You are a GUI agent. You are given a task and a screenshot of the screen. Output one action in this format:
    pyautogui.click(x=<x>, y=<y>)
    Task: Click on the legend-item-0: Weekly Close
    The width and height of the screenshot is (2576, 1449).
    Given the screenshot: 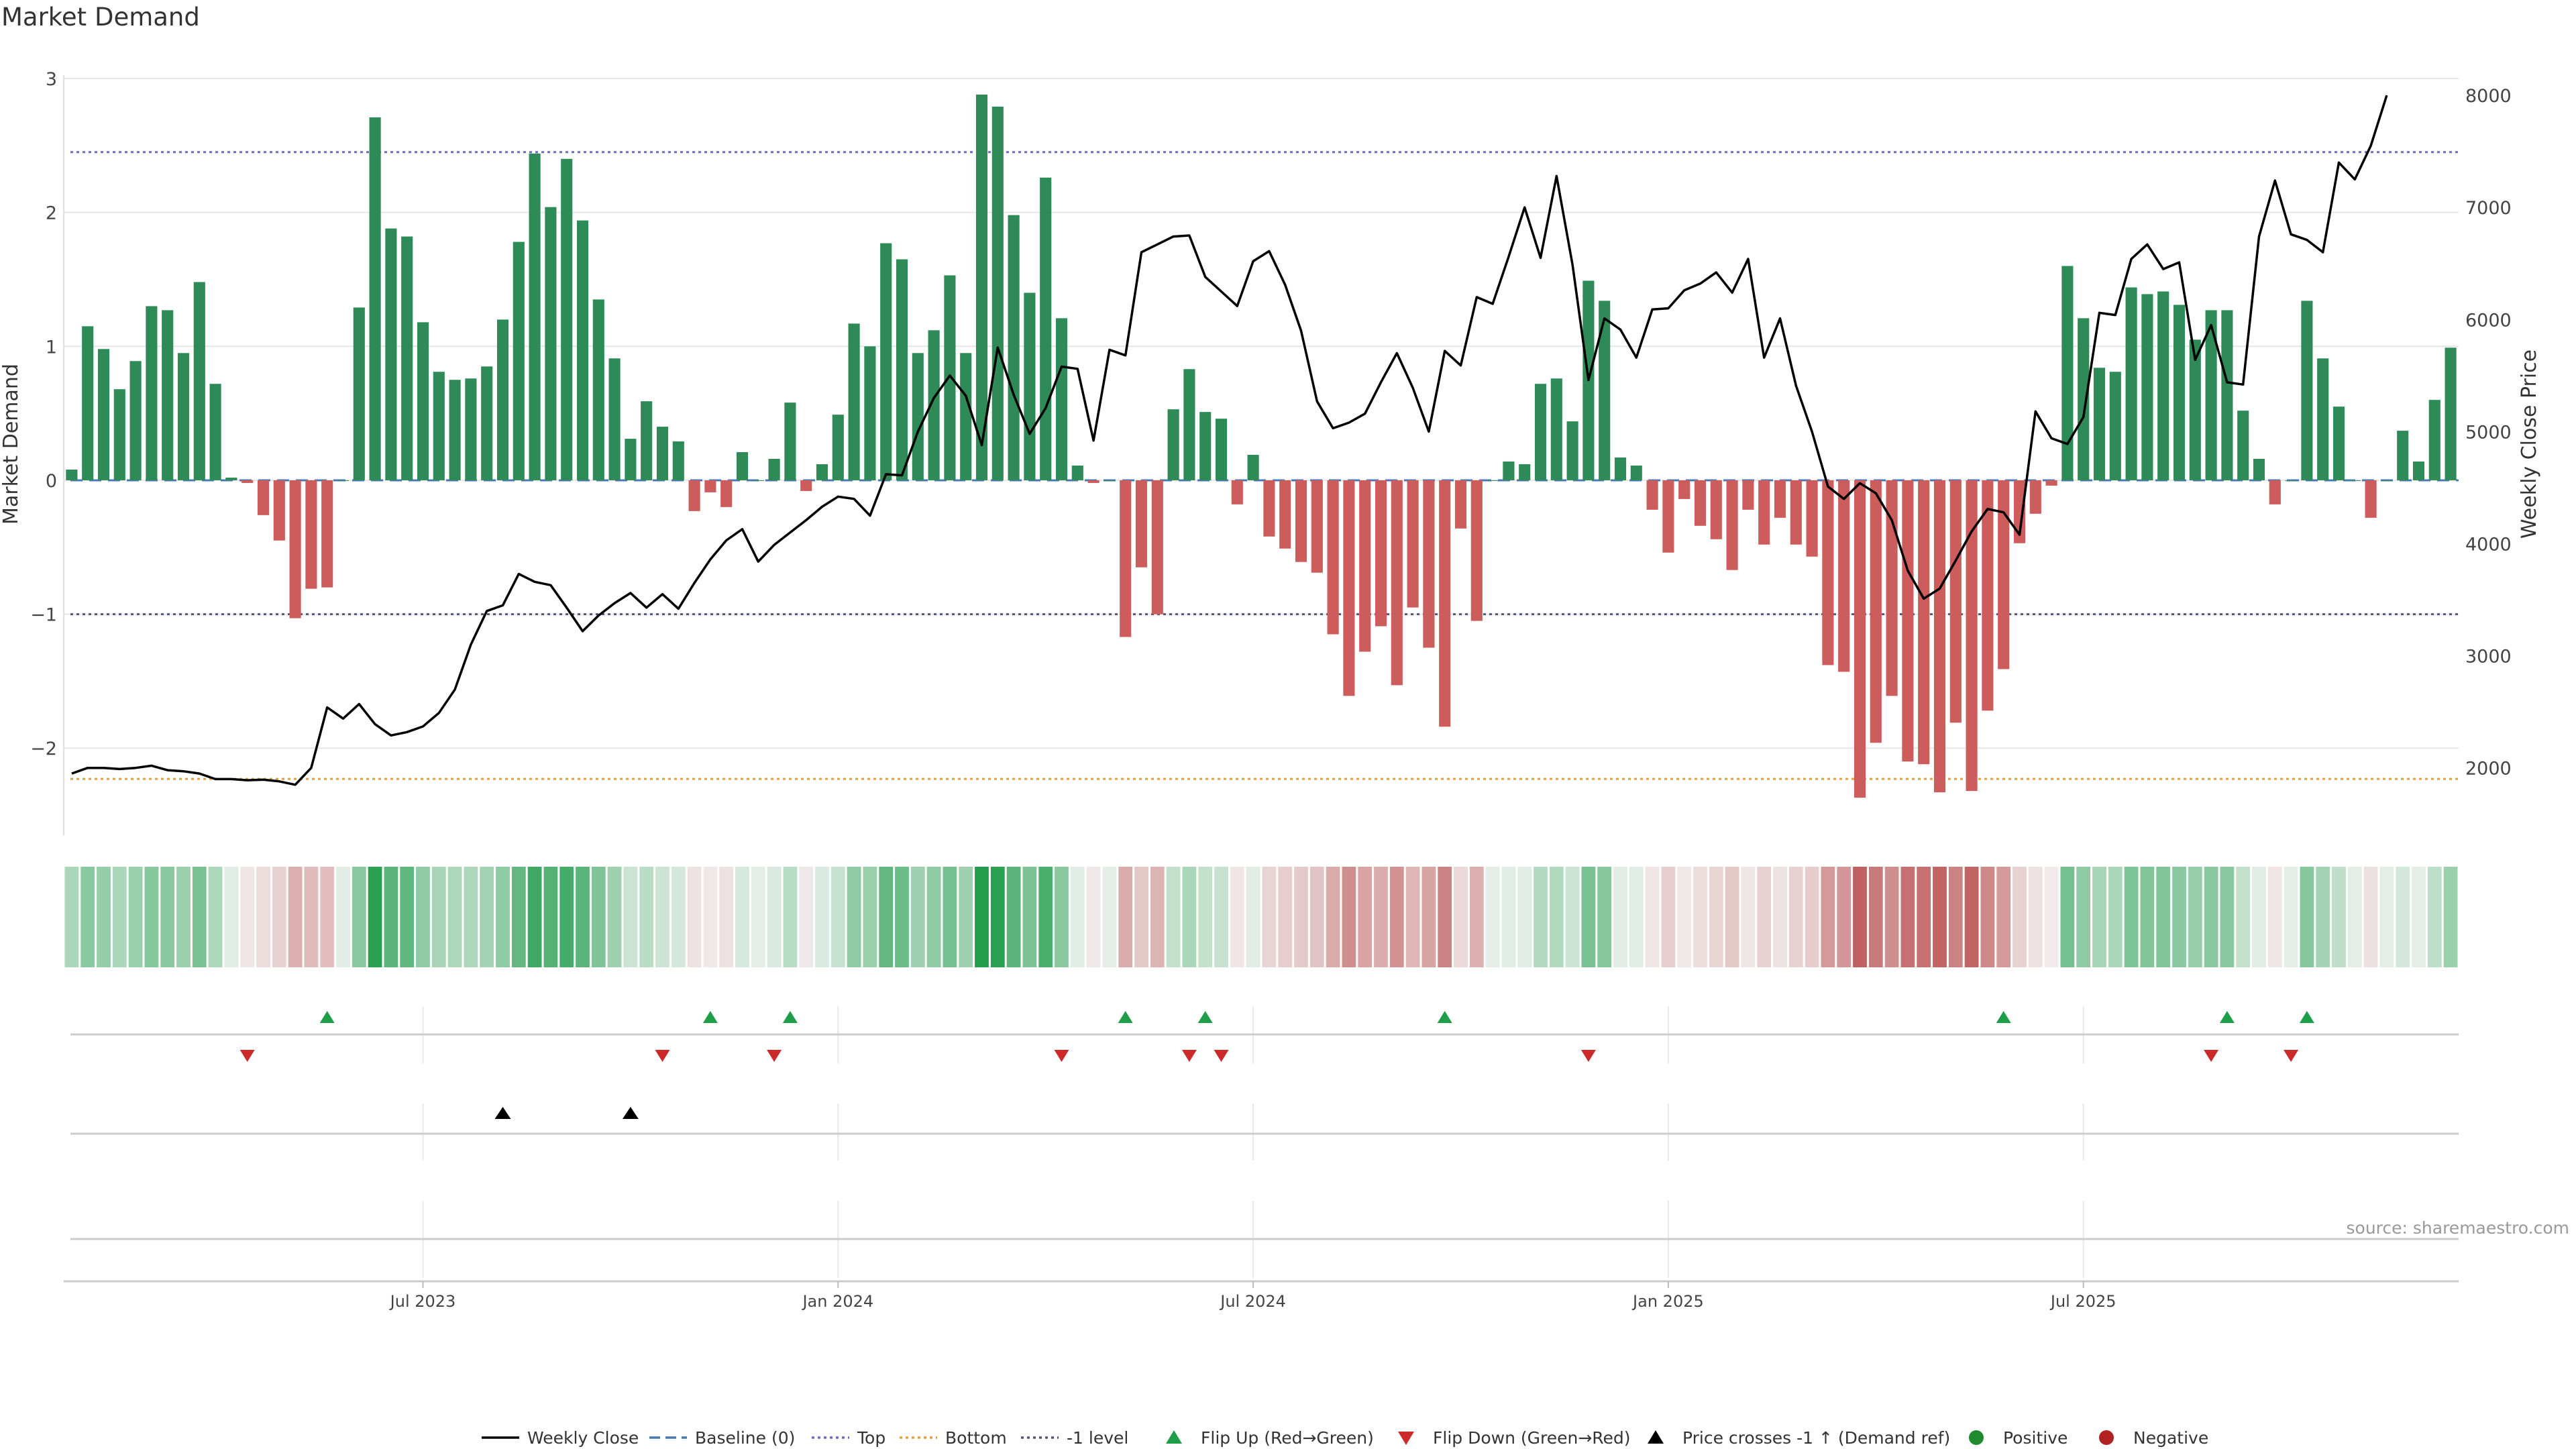 What is the action you would take?
    pyautogui.click(x=560, y=1438)
    